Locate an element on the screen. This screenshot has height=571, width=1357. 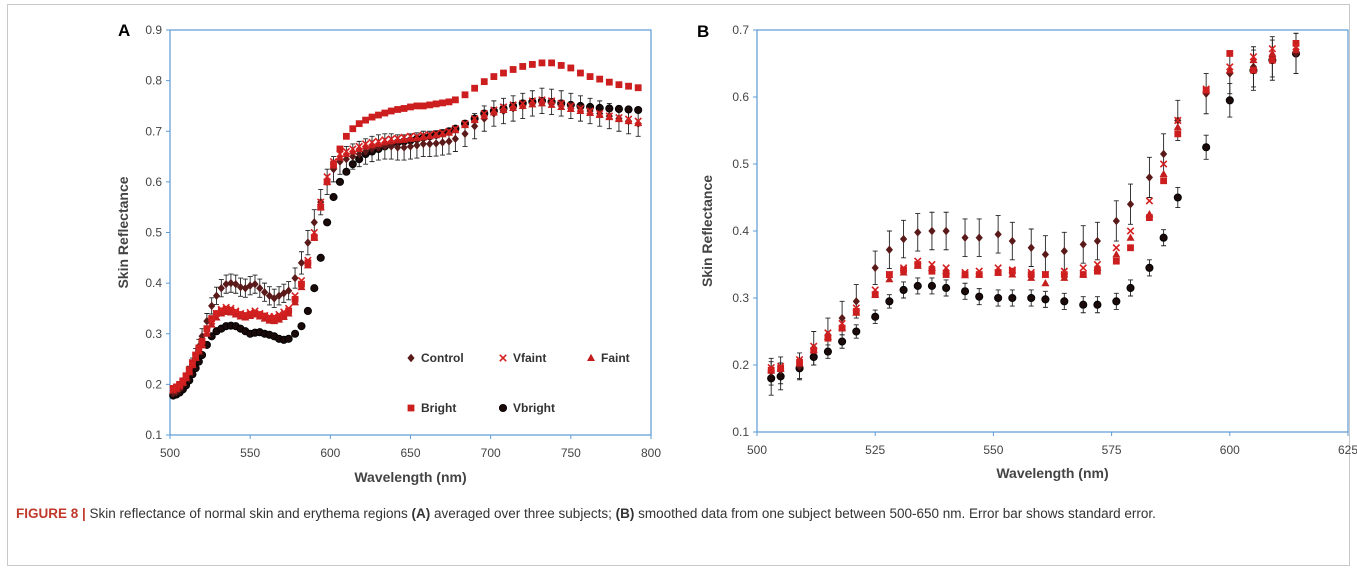
panel-b-ytick-label: 0.3 is located at coordinates (740, 298).